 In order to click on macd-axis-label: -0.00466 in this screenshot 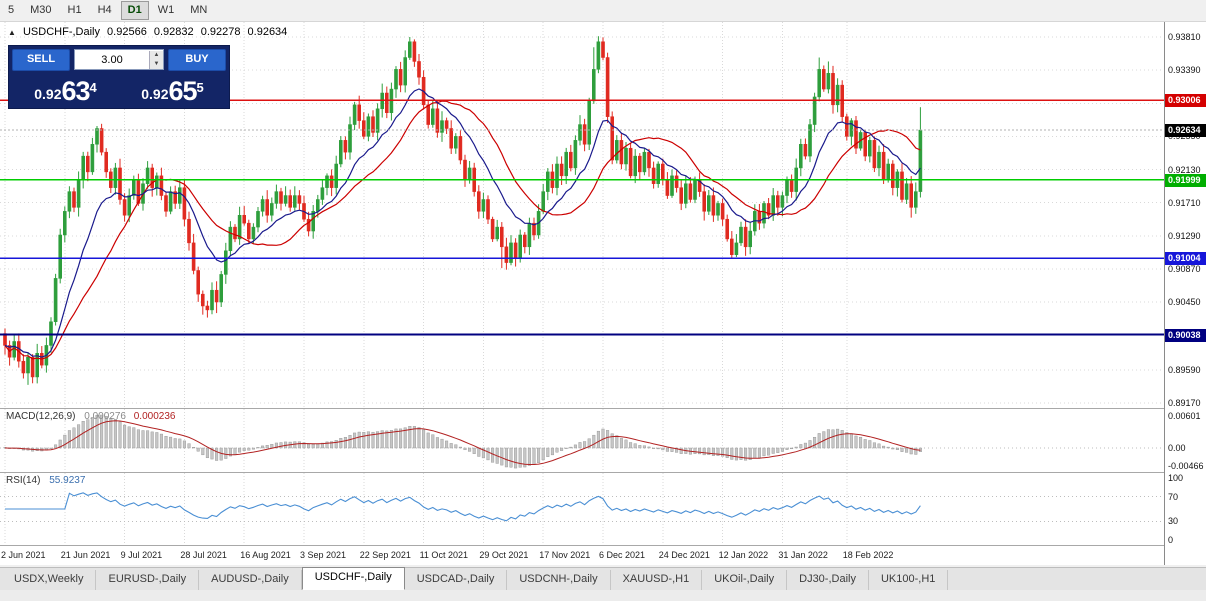, I will do `click(1186, 466)`.